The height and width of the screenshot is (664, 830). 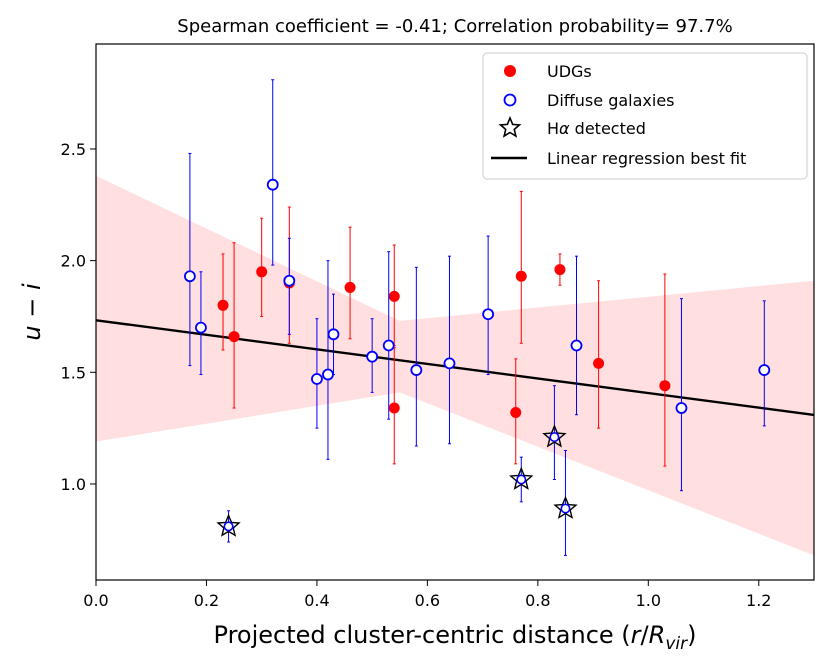 What do you see at coordinates (73, 261) in the screenshot?
I see `y-tick-label: 2.0` at bounding box center [73, 261].